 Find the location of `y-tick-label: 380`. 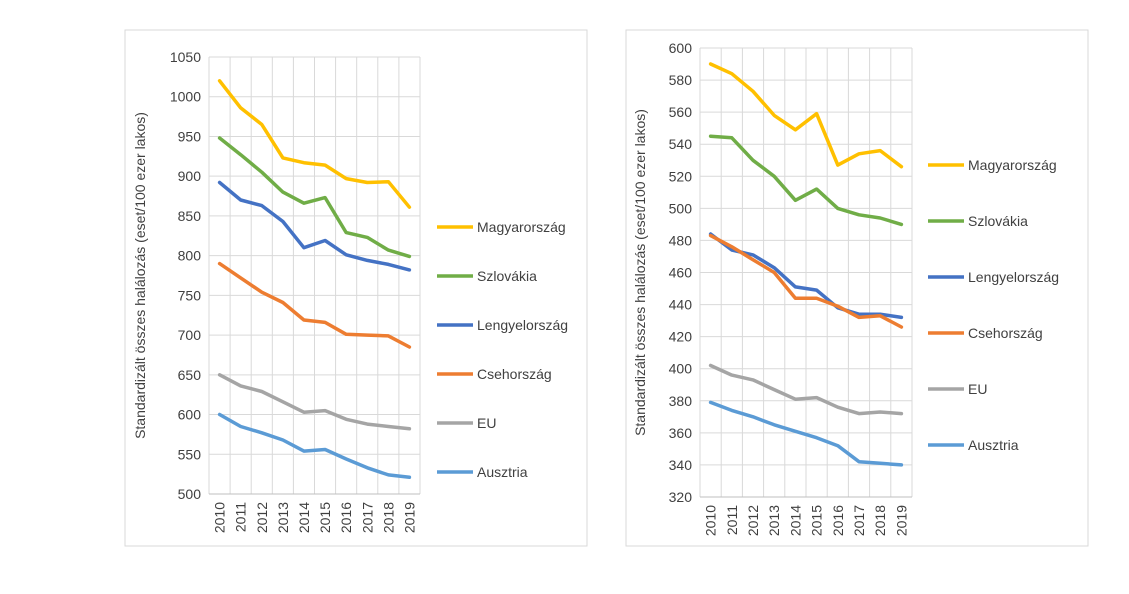

y-tick-label: 380 is located at coordinates (681, 401).